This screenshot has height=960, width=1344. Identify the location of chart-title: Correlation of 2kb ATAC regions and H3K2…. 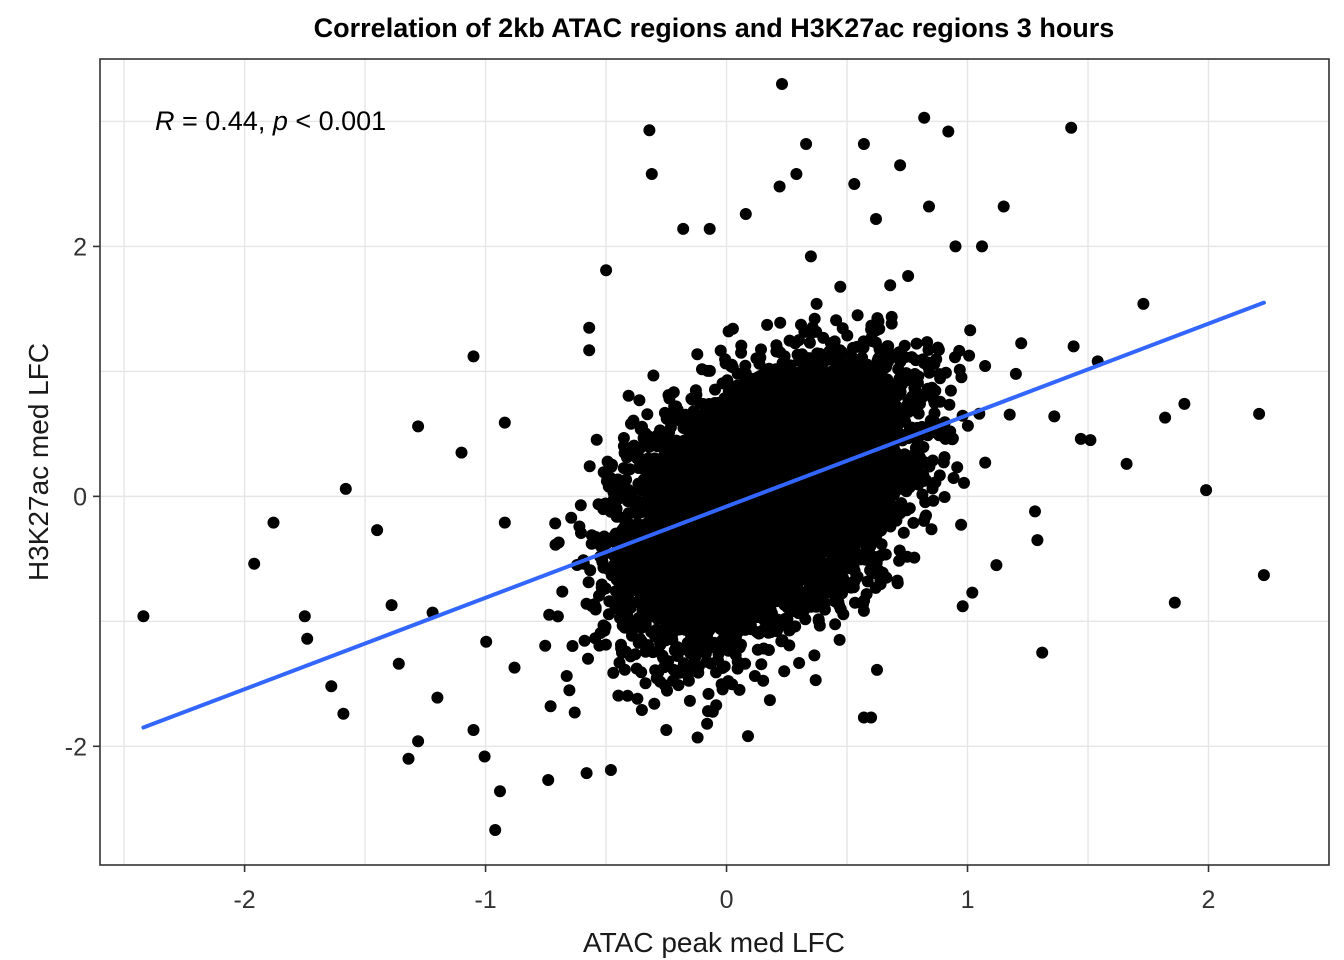
(714, 28).